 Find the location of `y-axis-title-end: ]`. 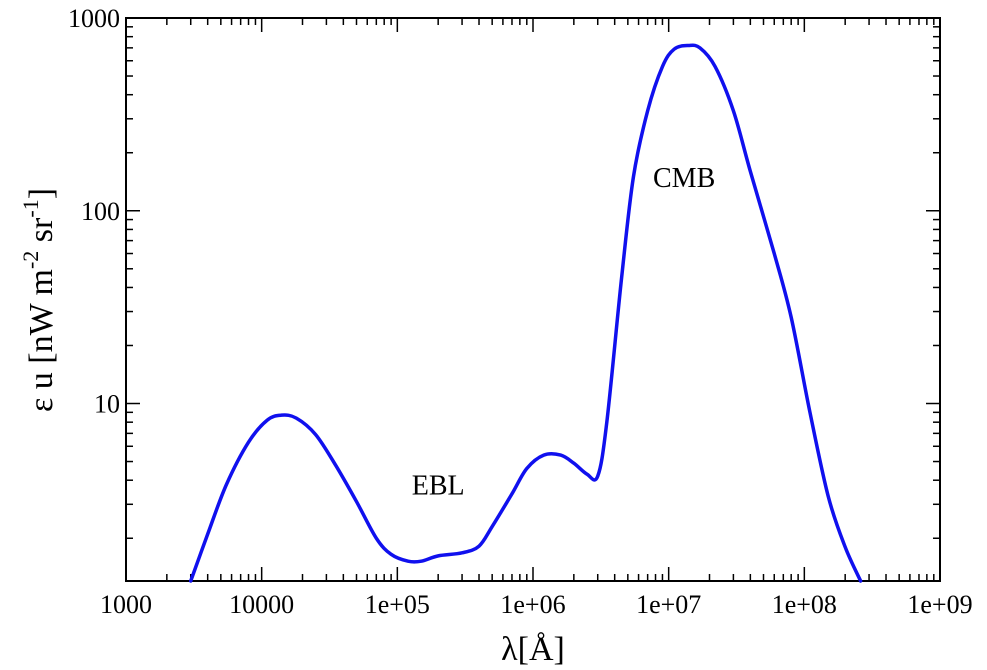

y-axis-title-end: ] is located at coordinates (41, 193).